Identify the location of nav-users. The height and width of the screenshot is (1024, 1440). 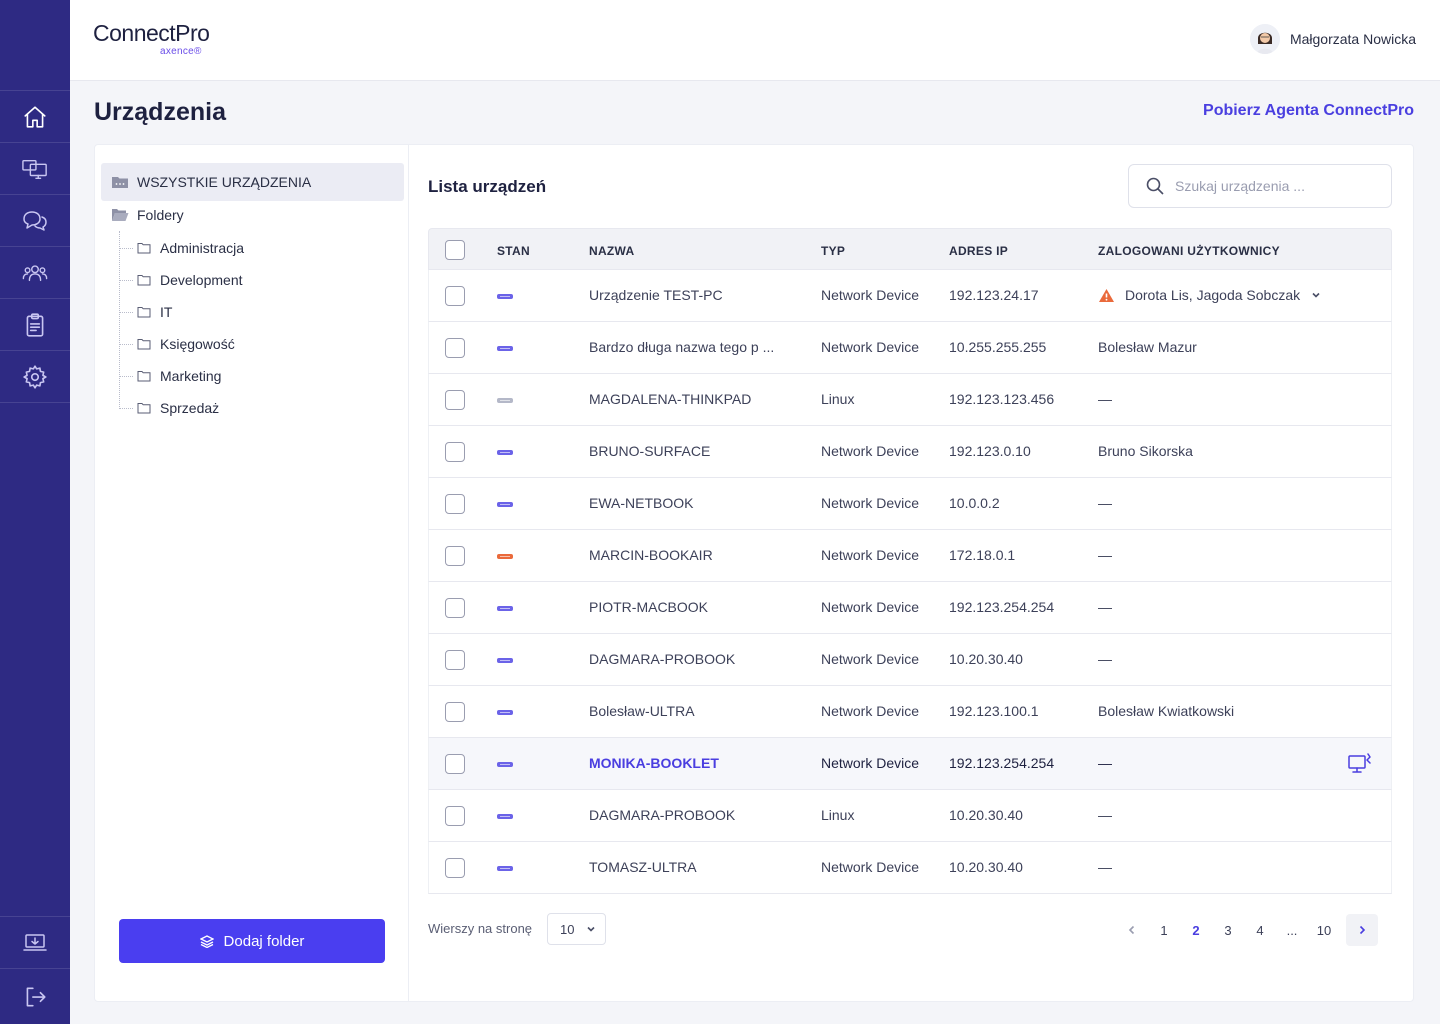
(35, 273).